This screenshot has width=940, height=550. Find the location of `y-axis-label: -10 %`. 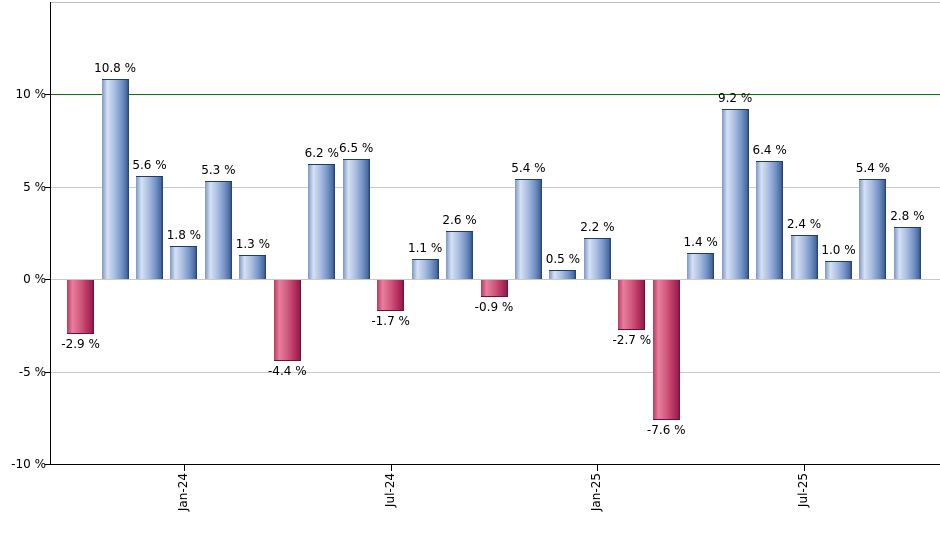

y-axis-label: -10 % is located at coordinates (28, 464).